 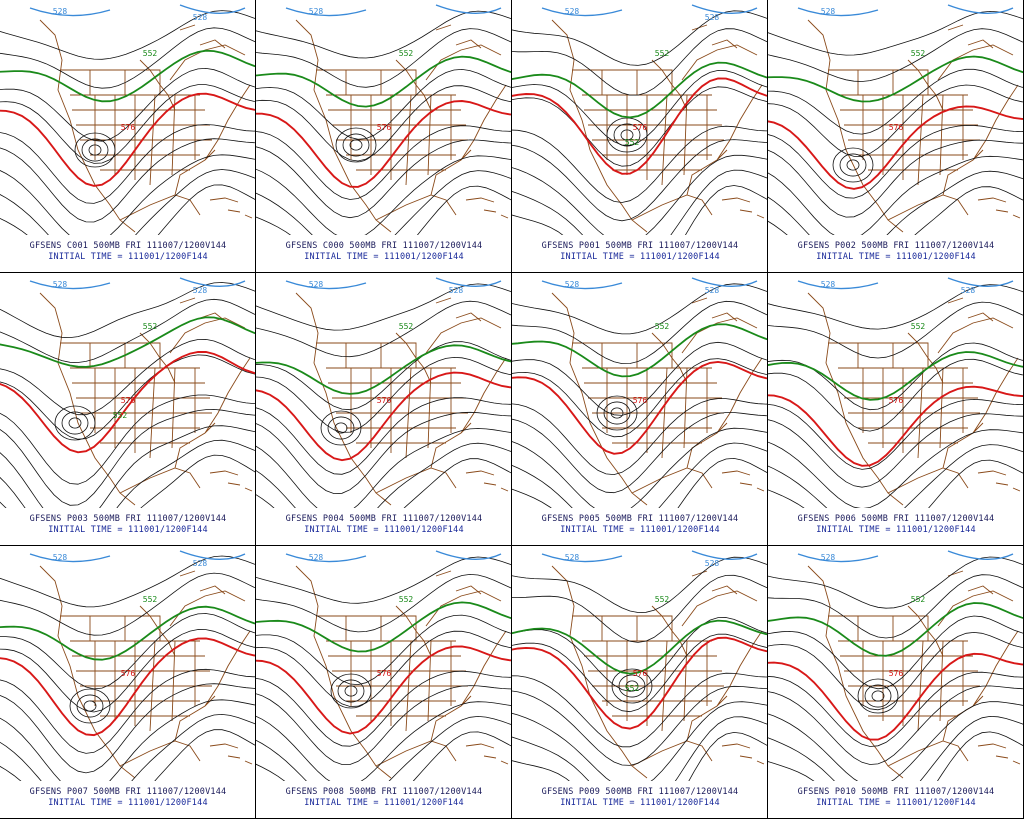 I want to click on member-caption: GFSENS P009 500MB FRI 111007/1200V144, so click(x=640, y=792).